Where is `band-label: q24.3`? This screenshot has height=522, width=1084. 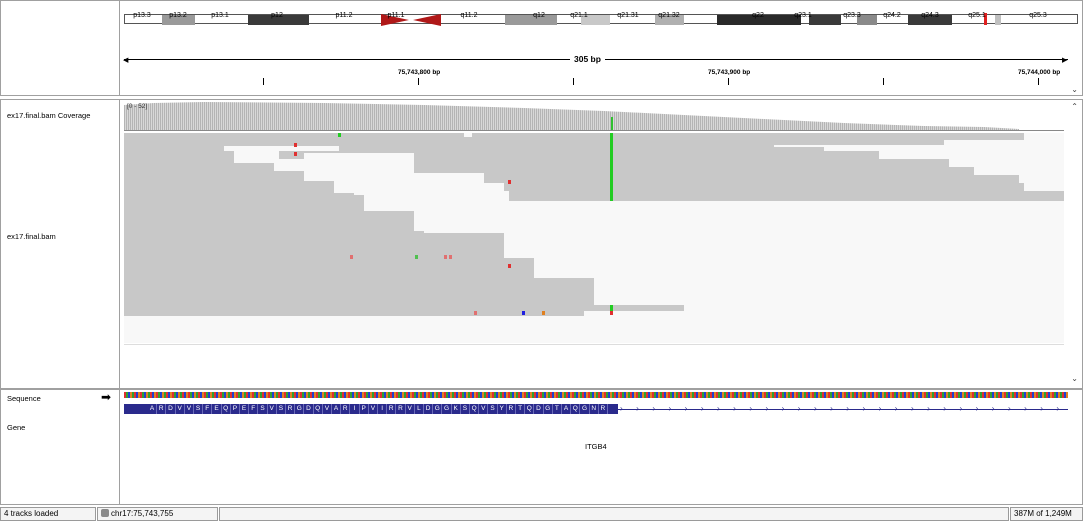
band-label: q24.3 is located at coordinates (930, 15).